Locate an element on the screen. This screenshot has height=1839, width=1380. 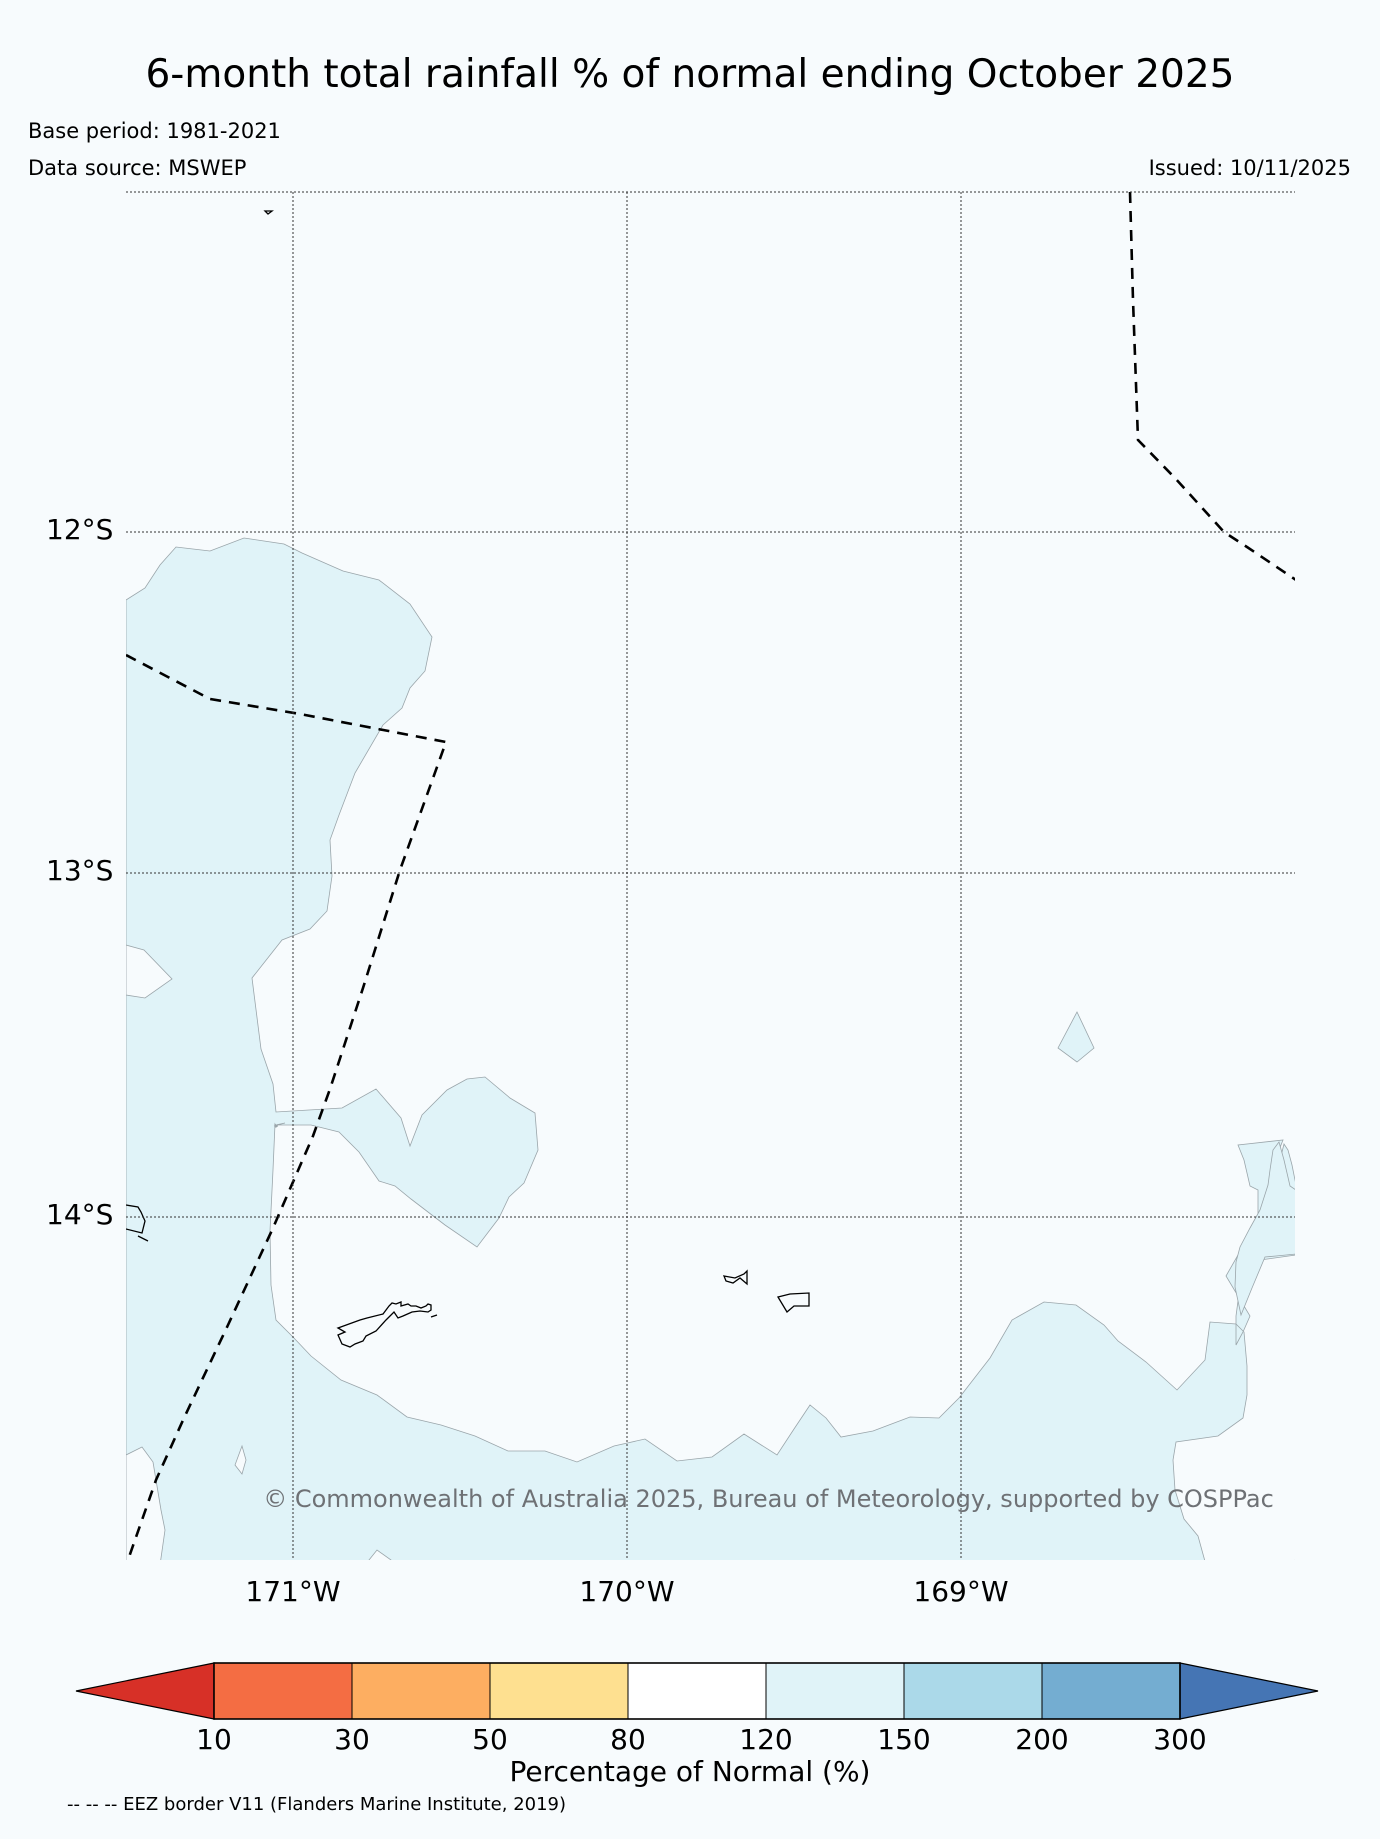
colorbar-tick: 150 is located at coordinates (904, 1739).